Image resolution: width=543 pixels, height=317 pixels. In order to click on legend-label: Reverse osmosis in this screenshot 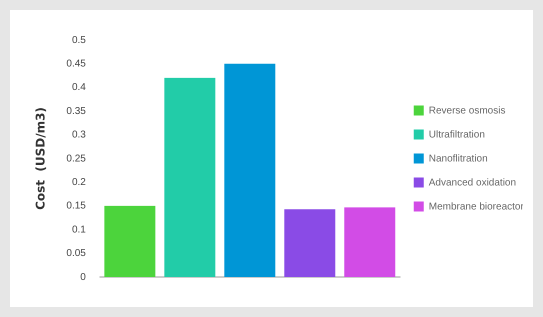, I will do `click(467, 110)`.